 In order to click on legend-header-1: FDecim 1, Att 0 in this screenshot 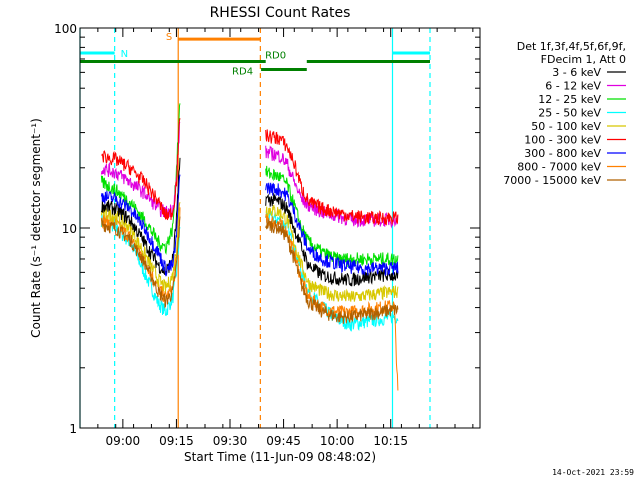, I will do `click(583, 59)`.